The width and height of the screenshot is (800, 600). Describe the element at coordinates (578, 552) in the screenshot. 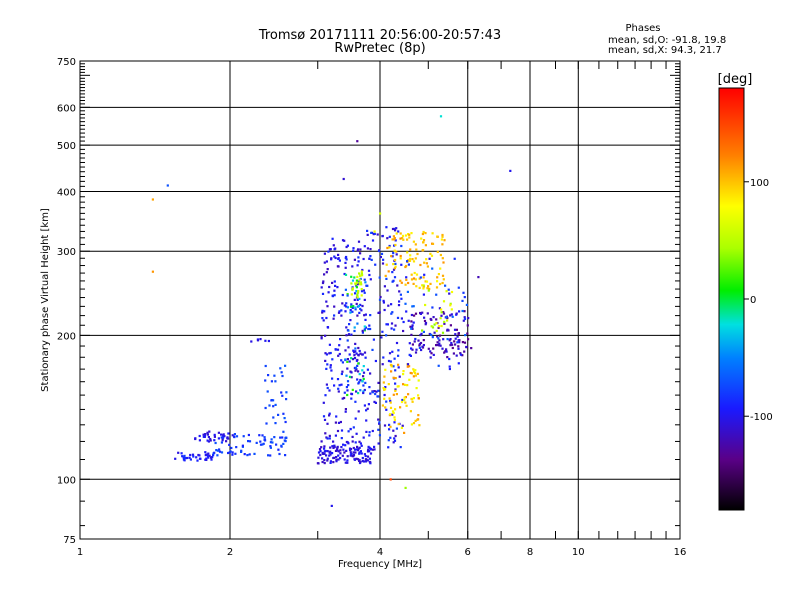

I see `x-tick-label: 10` at that location.